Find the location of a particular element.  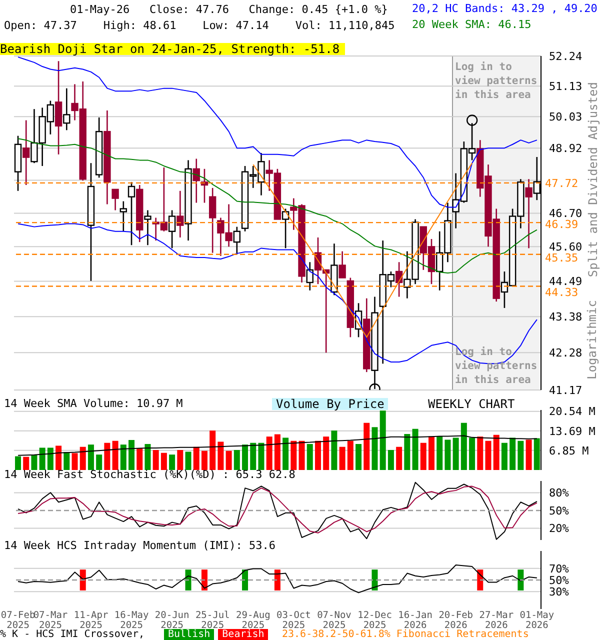

annotation: WEEKLY CHART is located at coordinates (471, 404).